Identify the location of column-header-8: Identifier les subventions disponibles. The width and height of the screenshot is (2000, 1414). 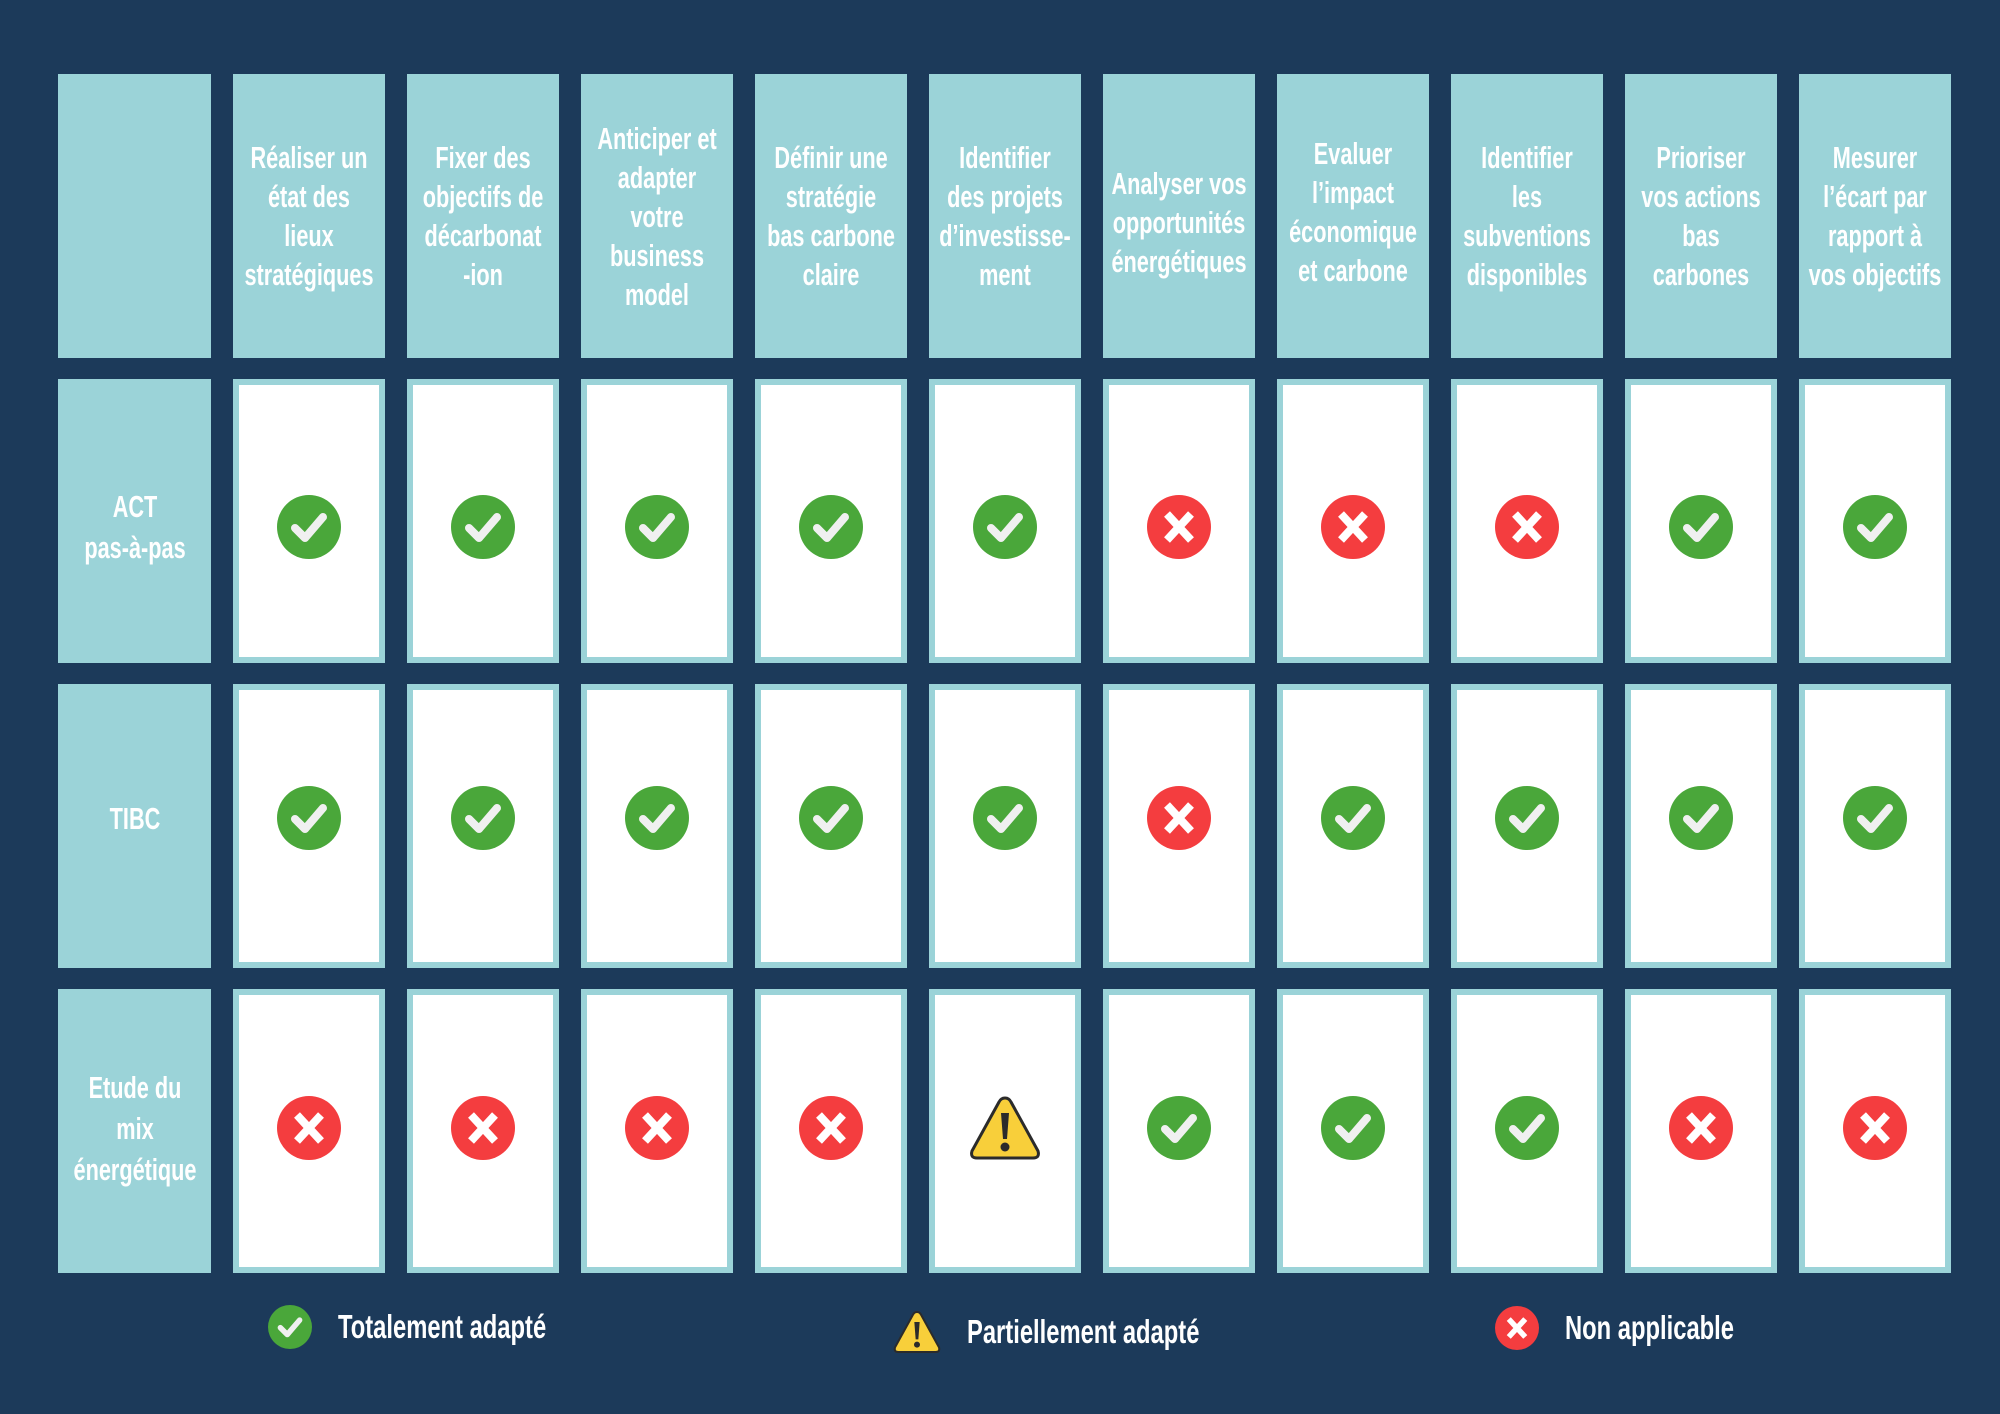
(1527, 216).